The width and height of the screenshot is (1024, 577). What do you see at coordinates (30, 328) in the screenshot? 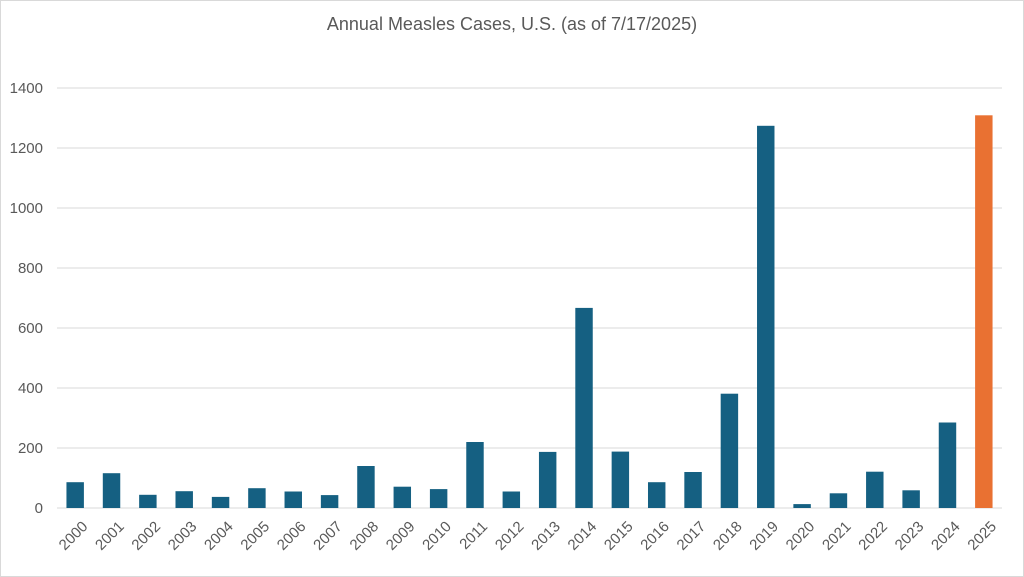
I see `y-tick-label: 600` at bounding box center [30, 328].